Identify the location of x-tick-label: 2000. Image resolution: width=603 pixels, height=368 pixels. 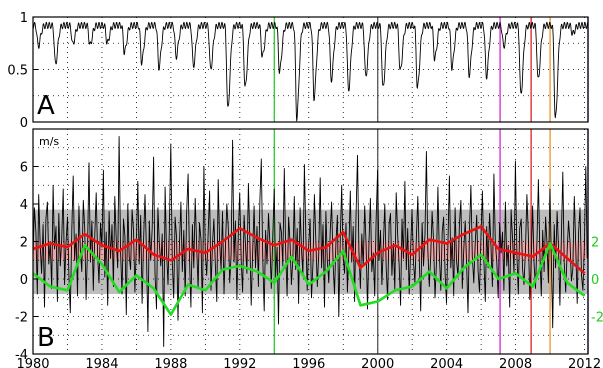
(377, 362).